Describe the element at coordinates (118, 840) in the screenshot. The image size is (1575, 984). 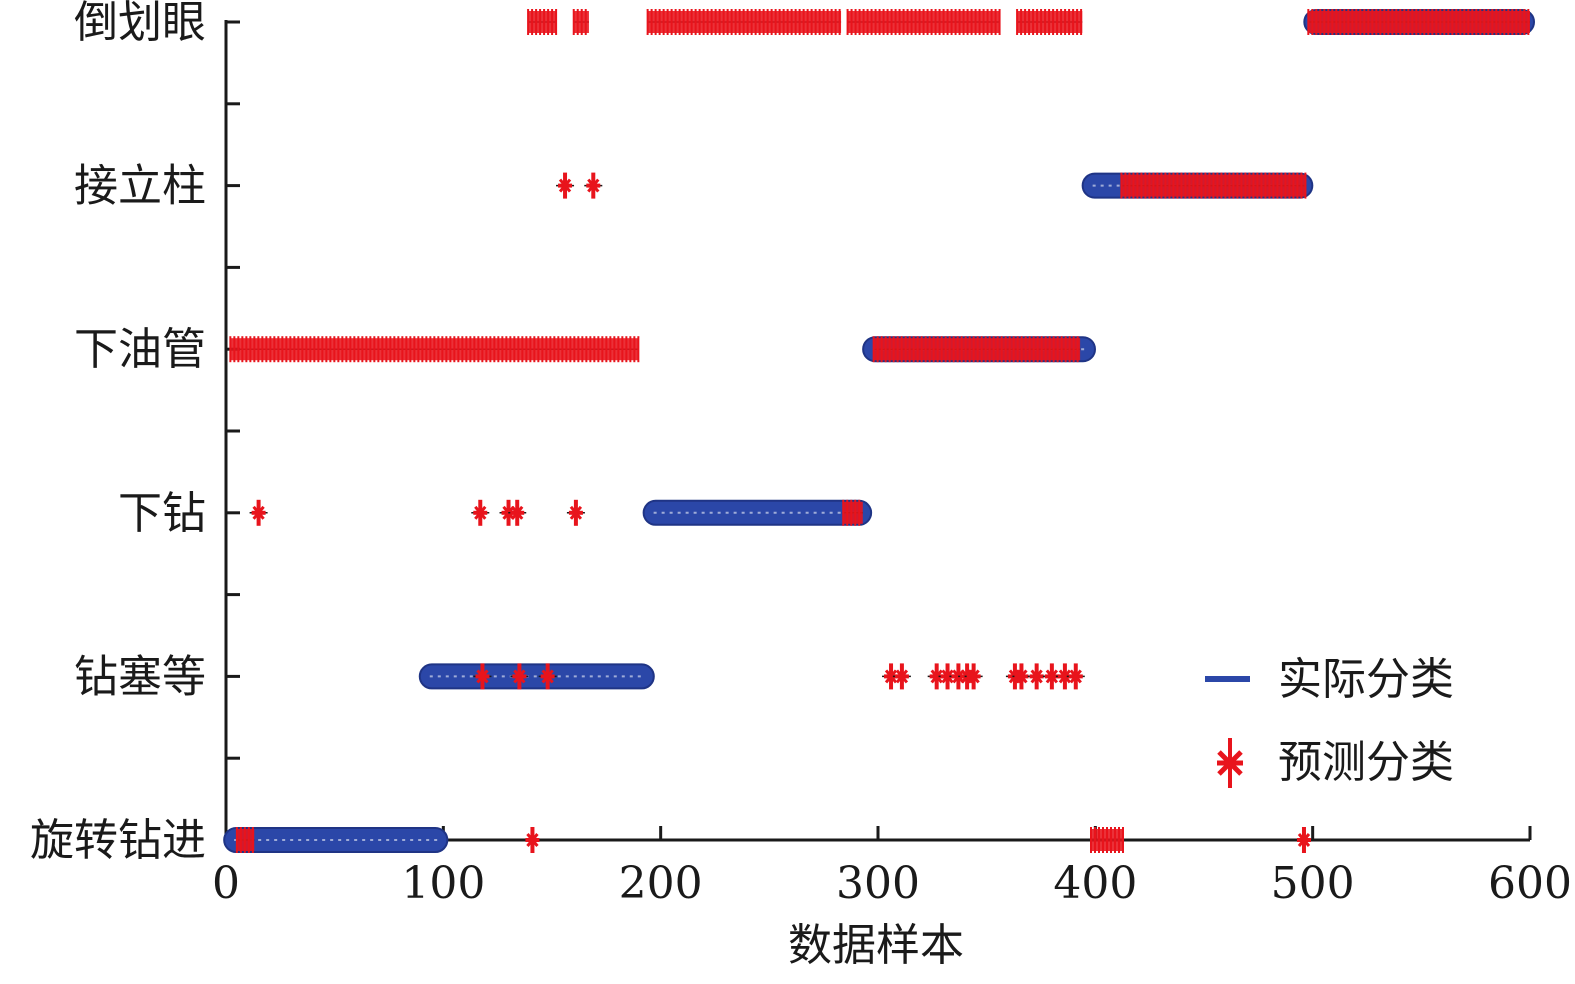
I see `y-tick-label: 旋转钻进` at that location.